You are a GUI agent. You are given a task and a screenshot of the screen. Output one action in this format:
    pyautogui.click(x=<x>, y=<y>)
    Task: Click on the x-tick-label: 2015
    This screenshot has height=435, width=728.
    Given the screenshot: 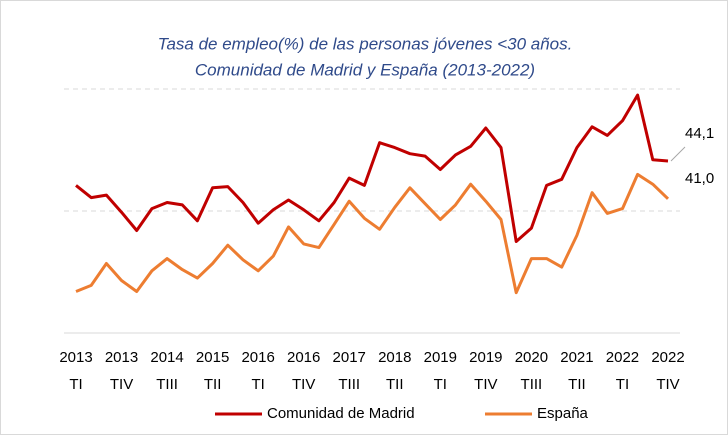 What is the action you would take?
    pyautogui.click(x=212, y=357)
    